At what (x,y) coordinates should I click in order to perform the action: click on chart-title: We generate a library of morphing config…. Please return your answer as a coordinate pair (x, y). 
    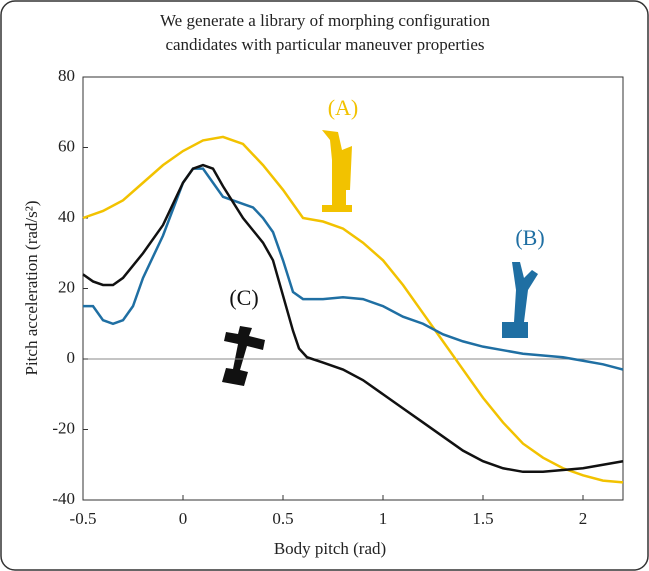
    Looking at the image, I should click on (325, 20).